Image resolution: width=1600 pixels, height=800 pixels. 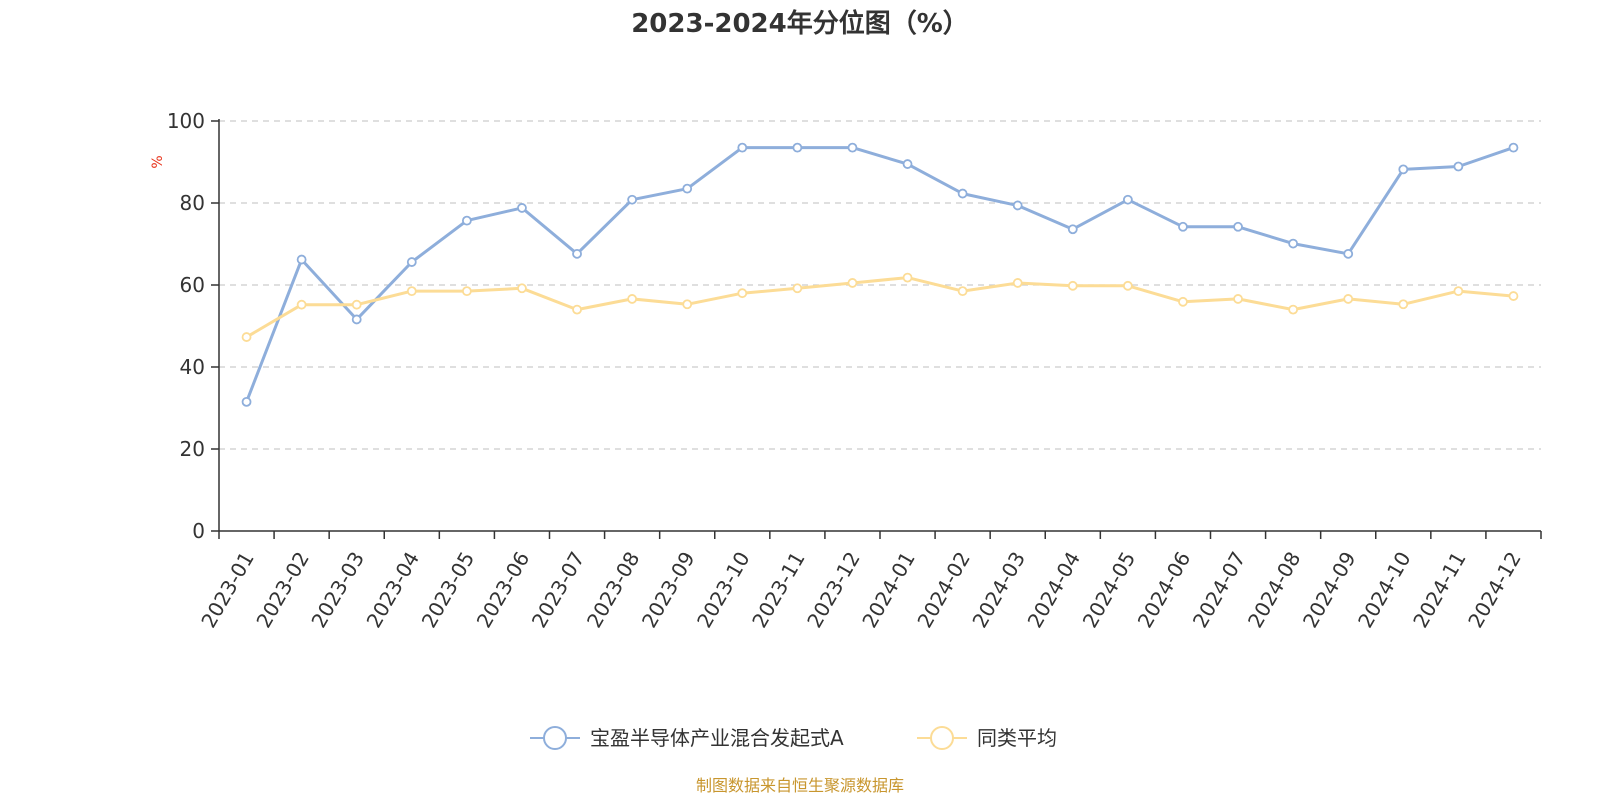 What do you see at coordinates (192, 367) in the screenshot?
I see `y-tick-label: 40` at bounding box center [192, 367].